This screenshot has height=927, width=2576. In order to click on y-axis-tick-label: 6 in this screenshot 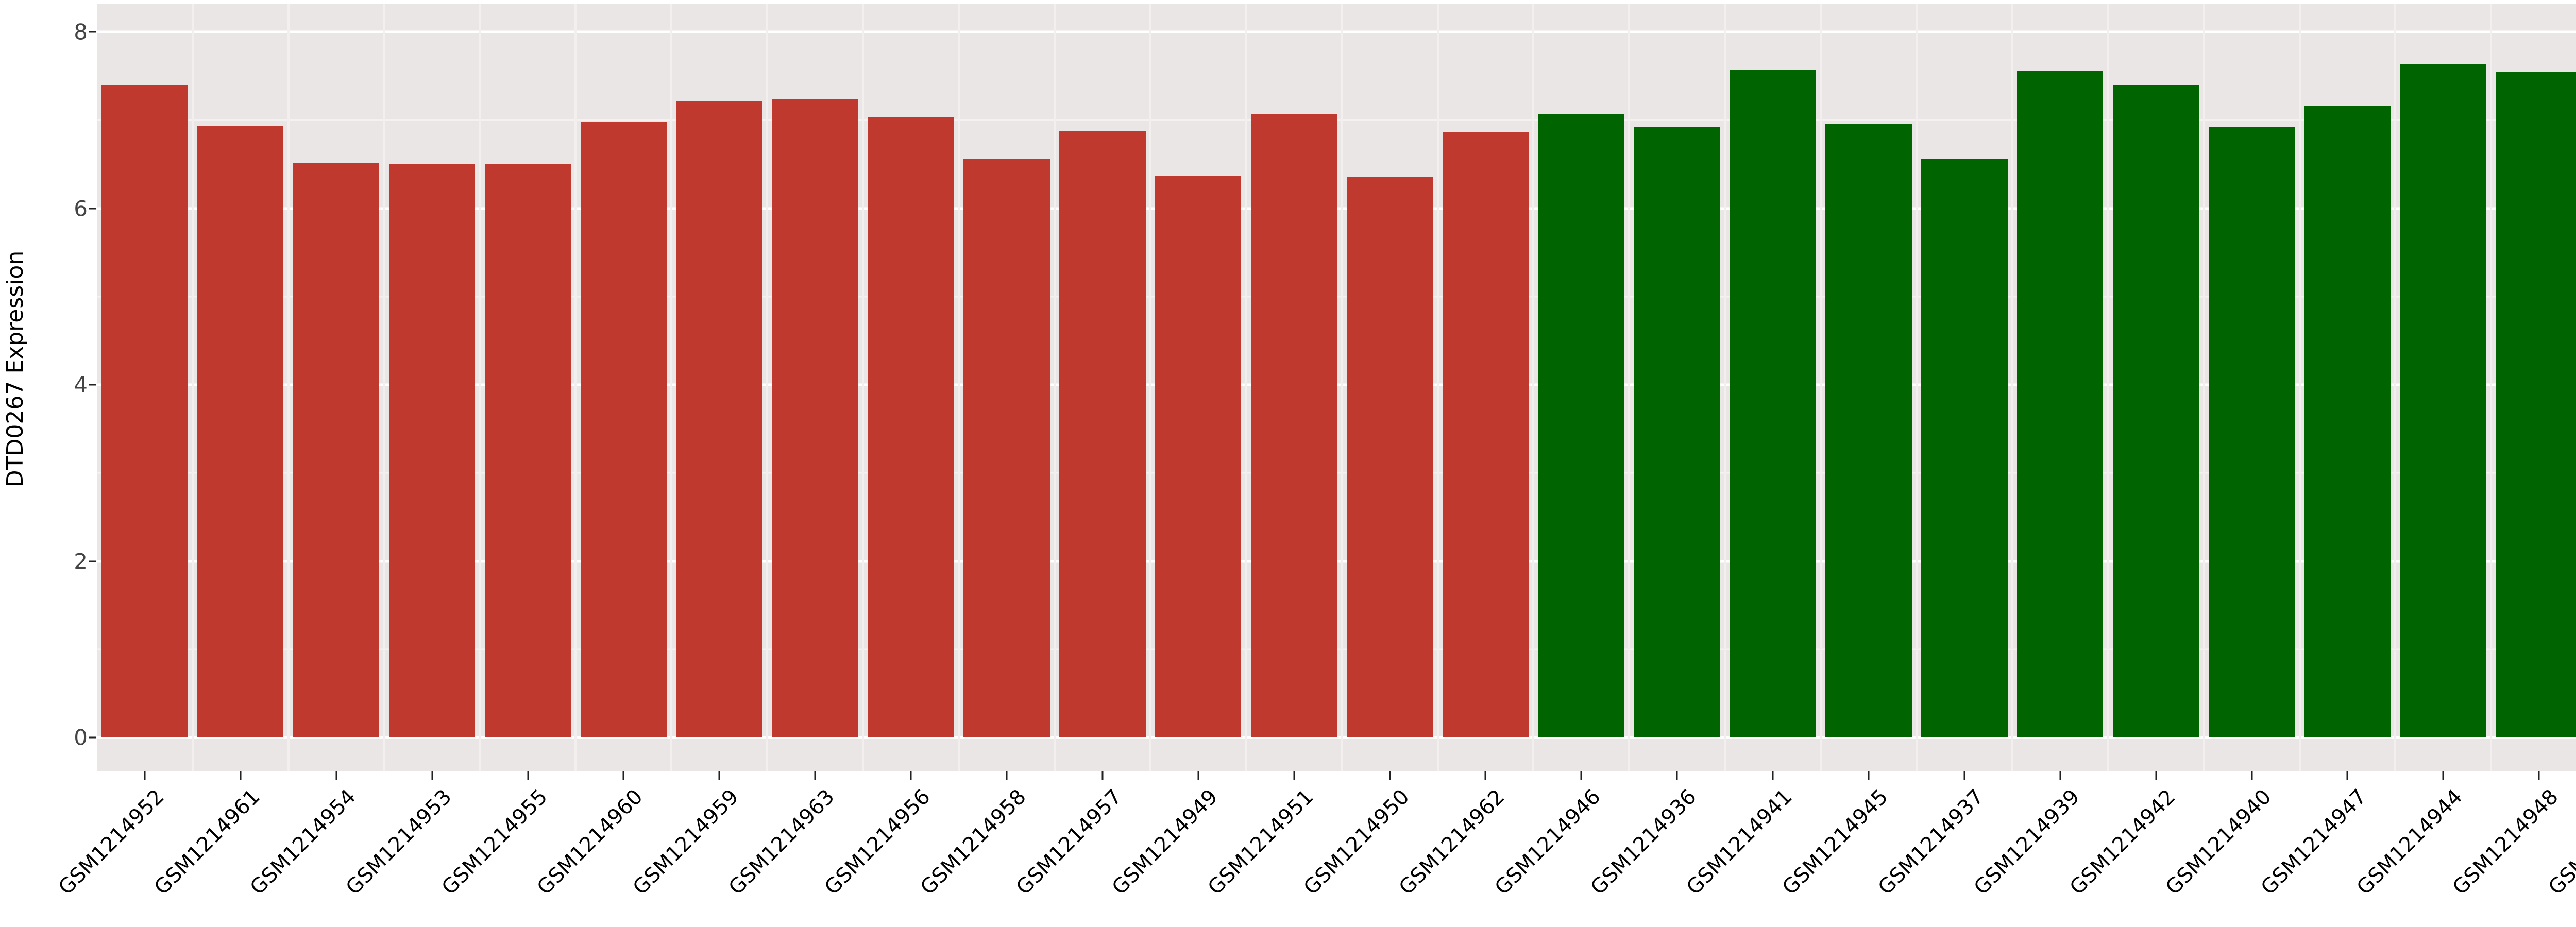, I will do `click(81, 208)`.